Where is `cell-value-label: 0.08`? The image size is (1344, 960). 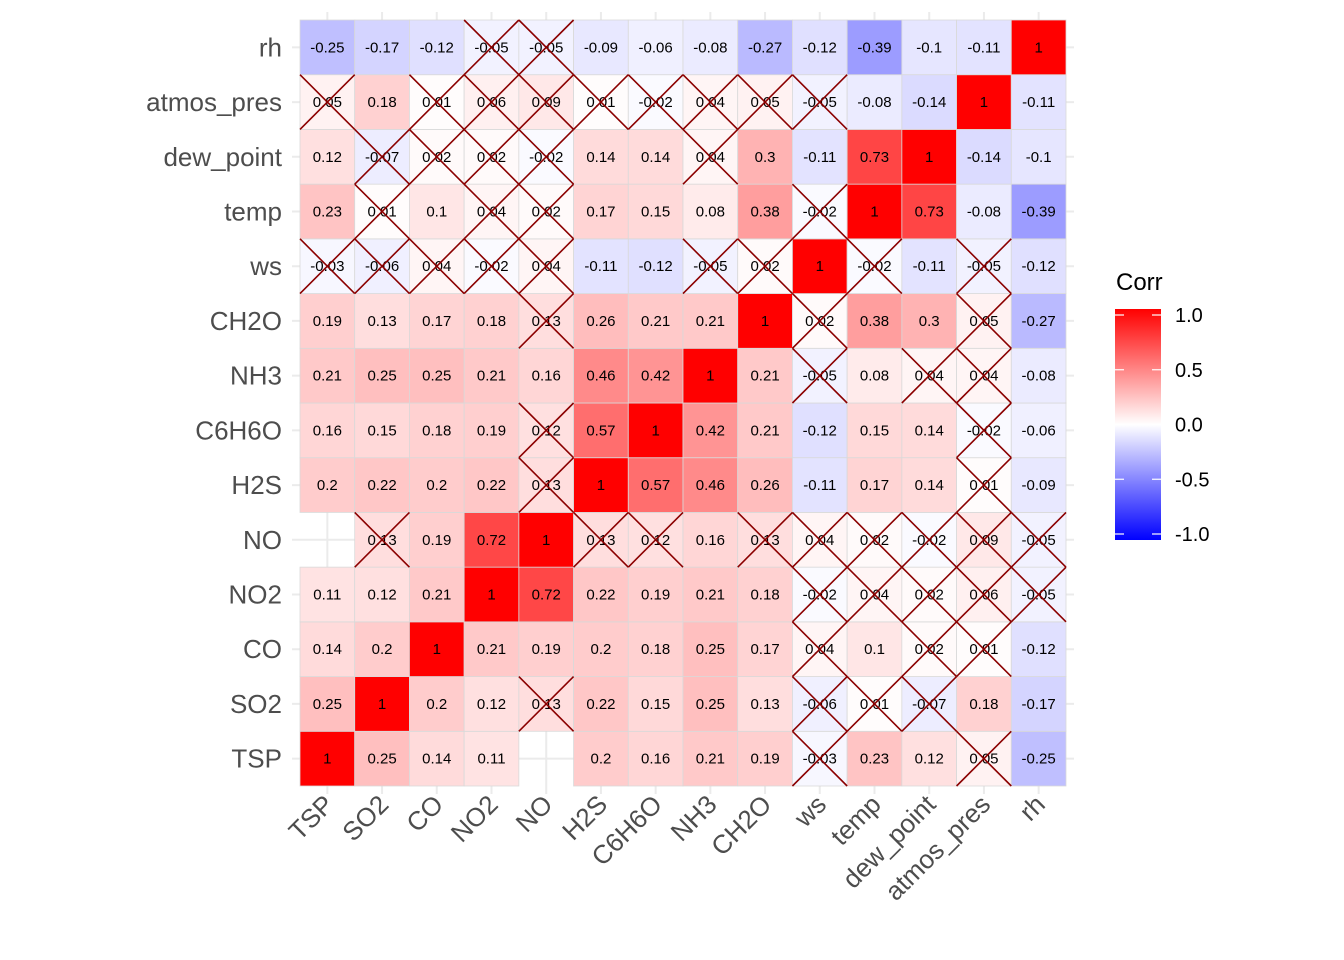
cell-value-label: 0.08 is located at coordinates (710, 212).